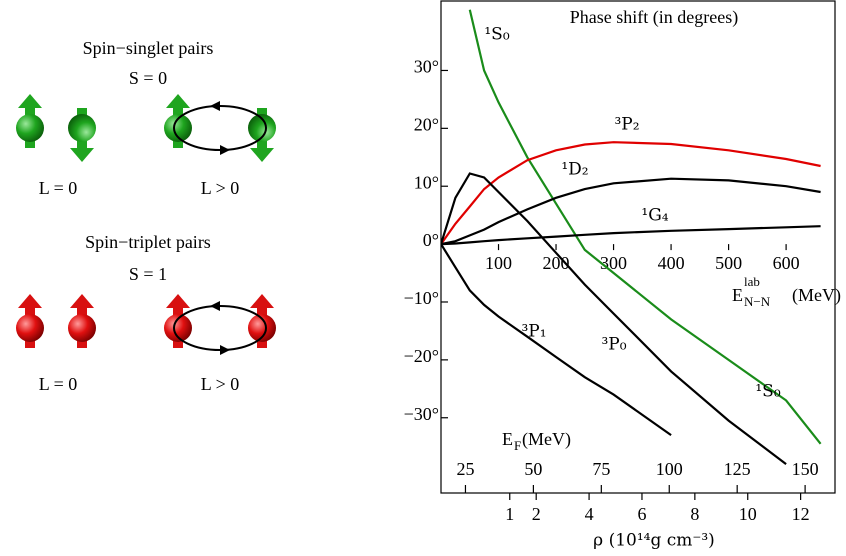 This screenshot has height=556, width=846. Describe the element at coordinates (465, 469) in the screenshot. I see `x2-tick-label: 25` at that location.